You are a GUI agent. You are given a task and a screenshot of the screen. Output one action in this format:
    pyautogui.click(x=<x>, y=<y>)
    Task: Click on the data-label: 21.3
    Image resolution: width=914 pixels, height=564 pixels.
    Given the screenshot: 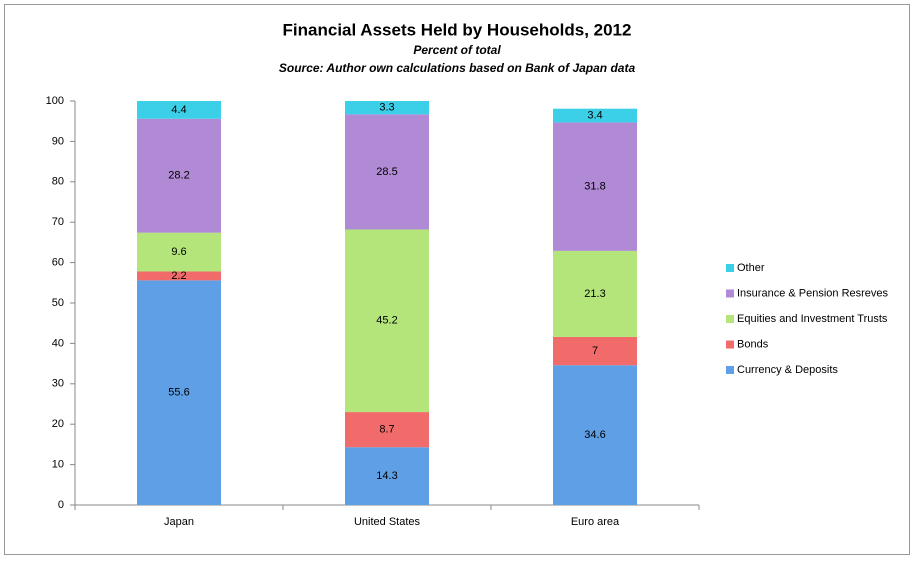 What is the action you would take?
    pyautogui.click(x=594, y=294)
    